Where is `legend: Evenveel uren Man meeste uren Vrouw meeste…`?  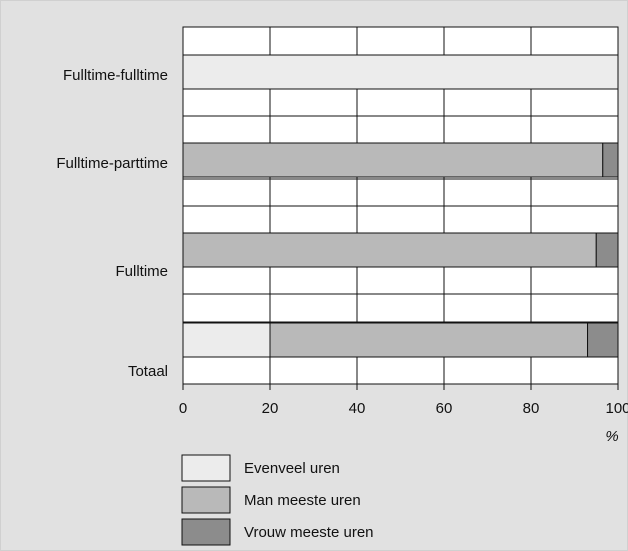 legend: Evenveel uren Man meeste uren Vrouw meeste… is located at coordinates (277, 500).